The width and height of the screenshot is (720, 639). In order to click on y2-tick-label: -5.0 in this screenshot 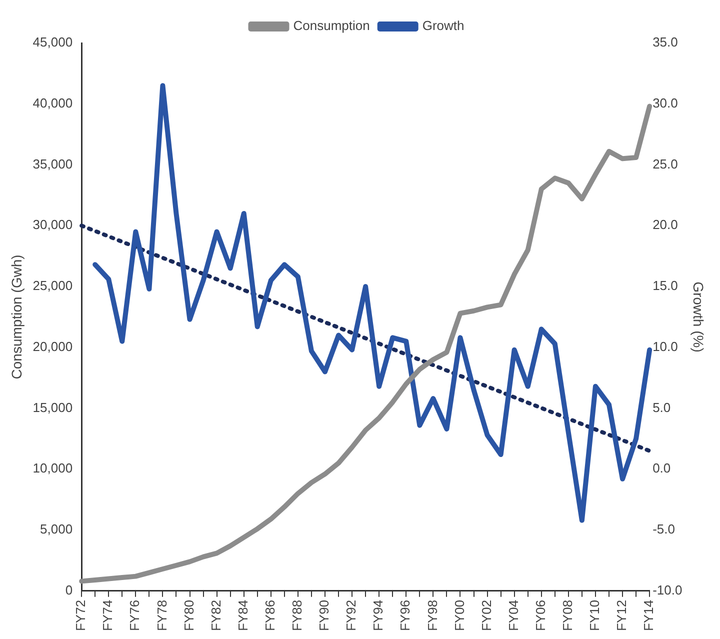, I will do `click(663, 529)`.